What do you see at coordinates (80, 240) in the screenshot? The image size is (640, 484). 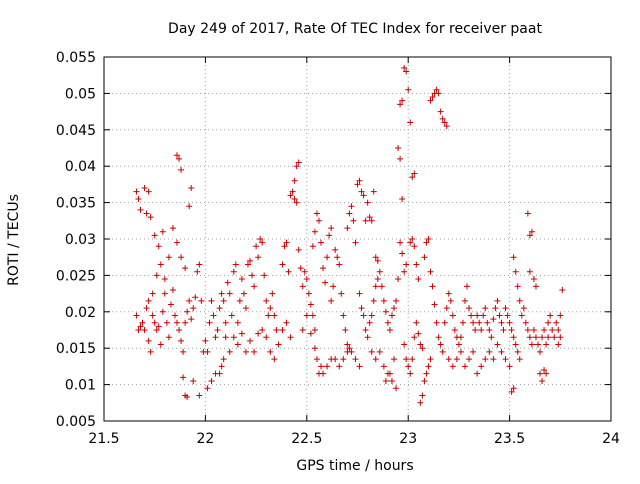 I see `y-tick-label: 0.03` at bounding box center [80, 240].